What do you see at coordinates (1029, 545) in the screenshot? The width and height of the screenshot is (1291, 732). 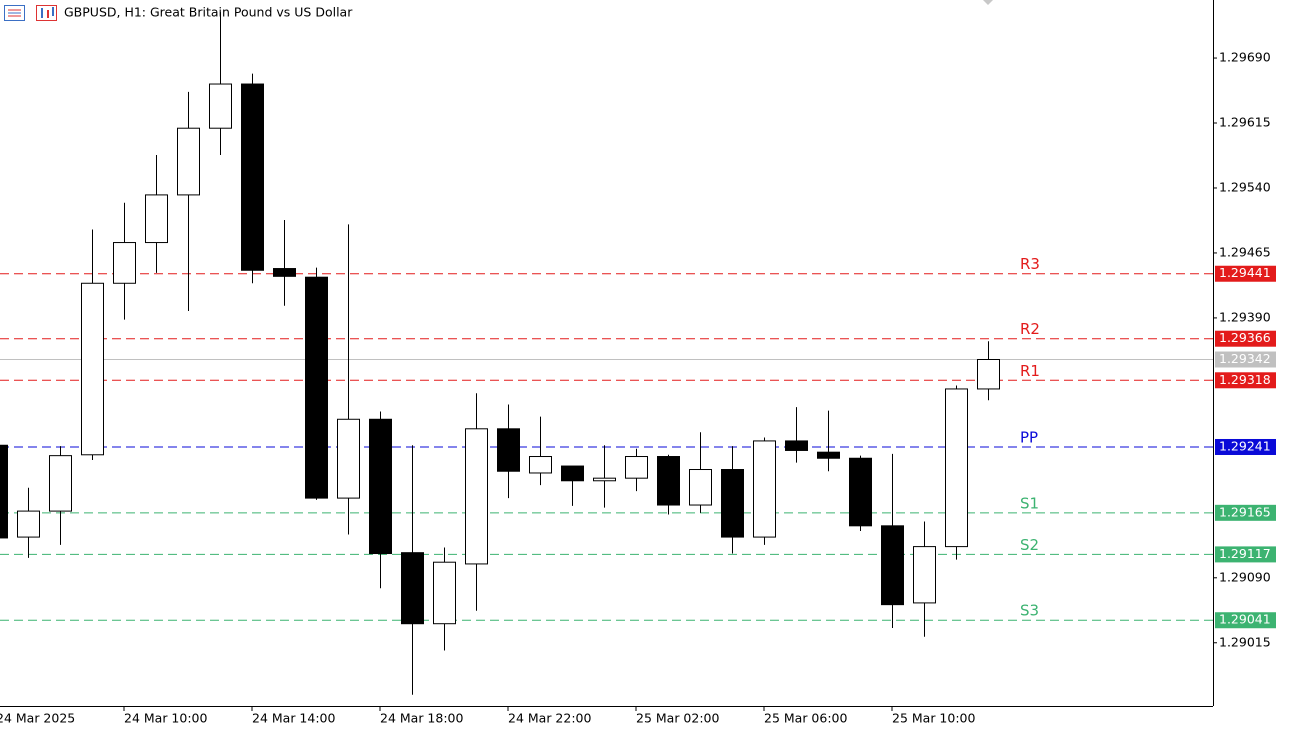 I see `pivot-name: S2` at bounding box center [1029, 545].